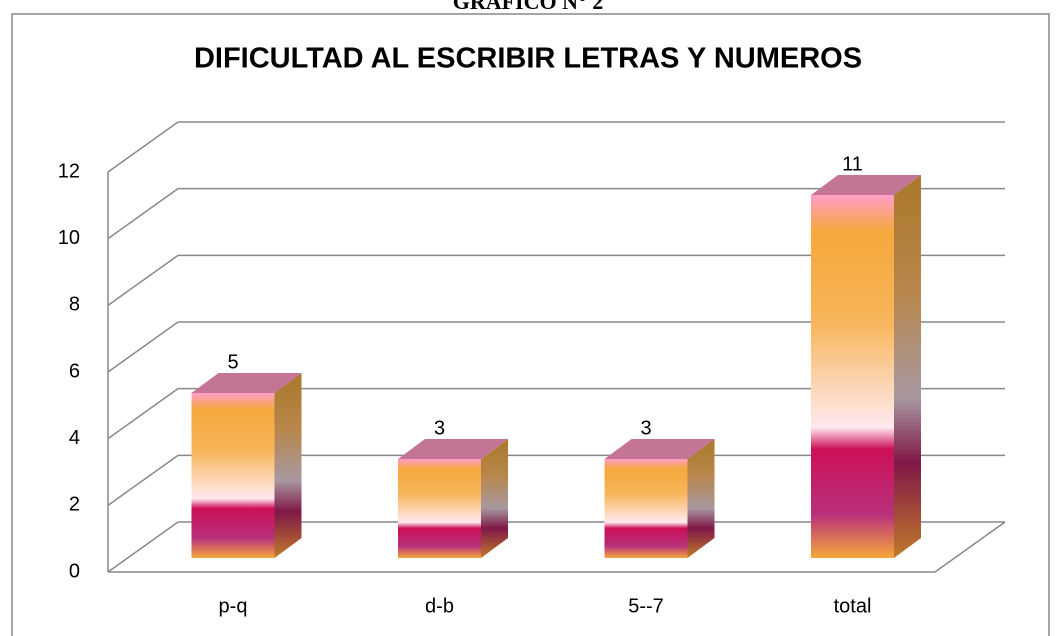 Image resolution: width=1056 pixels, height=636 pixels. I want to click on y-tick-label: 12, so click(69, 171).